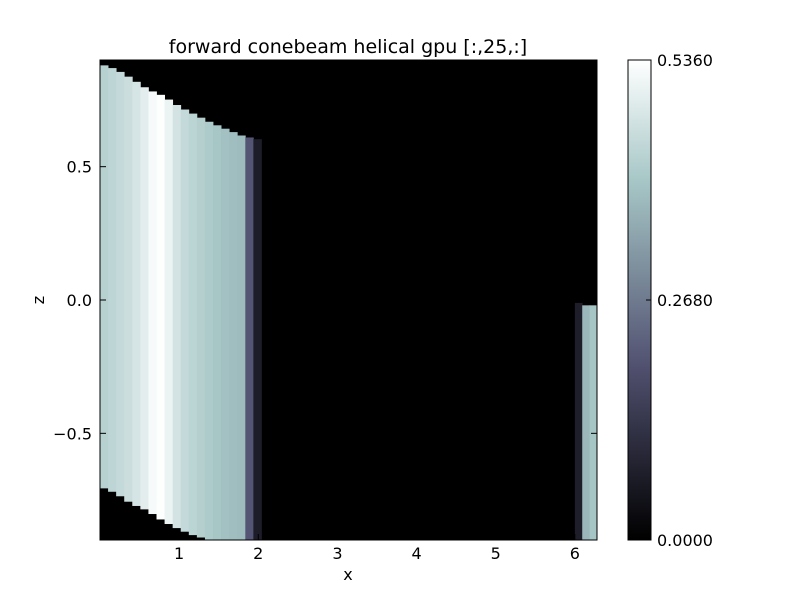  I want to click on chart-title: forward conebeam helical gpu [:,25,:], so click(348, 47).